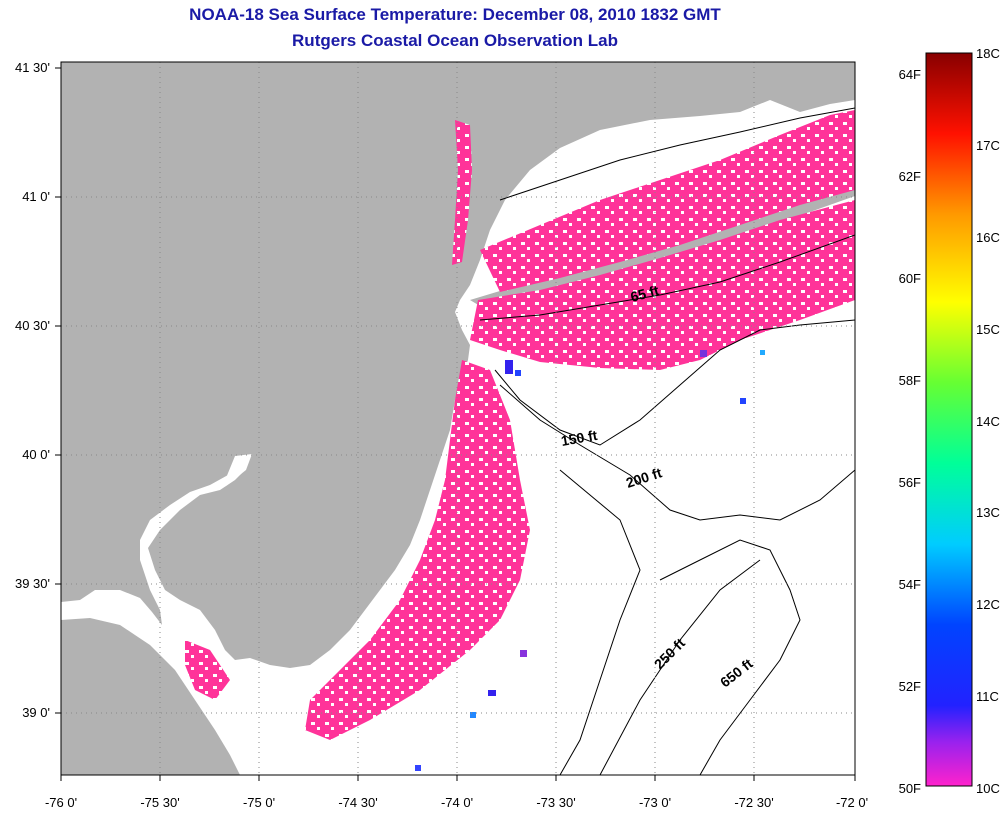  What do you see at coordinates (667, 277) in the screenshot?
I see `contour-65ft` at bounding box center [667, 277].